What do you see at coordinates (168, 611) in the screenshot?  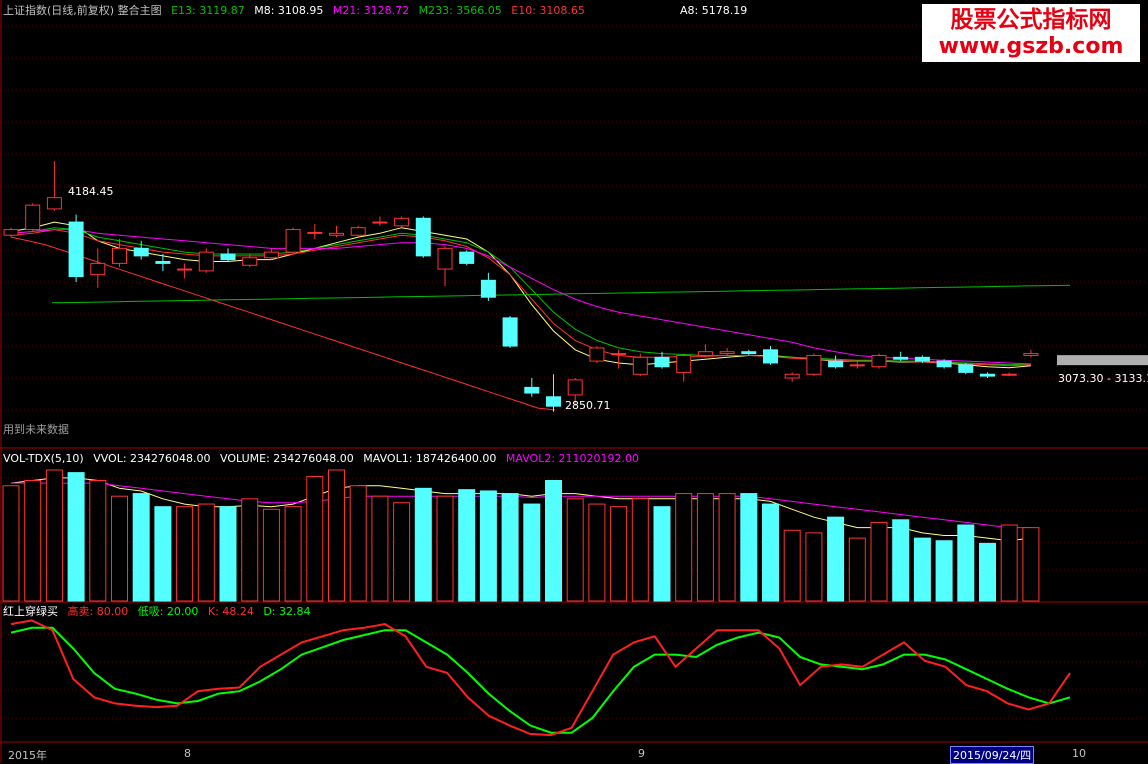 I see `buy-level: 低吸: 20.00` at bounding box center [168, 611].